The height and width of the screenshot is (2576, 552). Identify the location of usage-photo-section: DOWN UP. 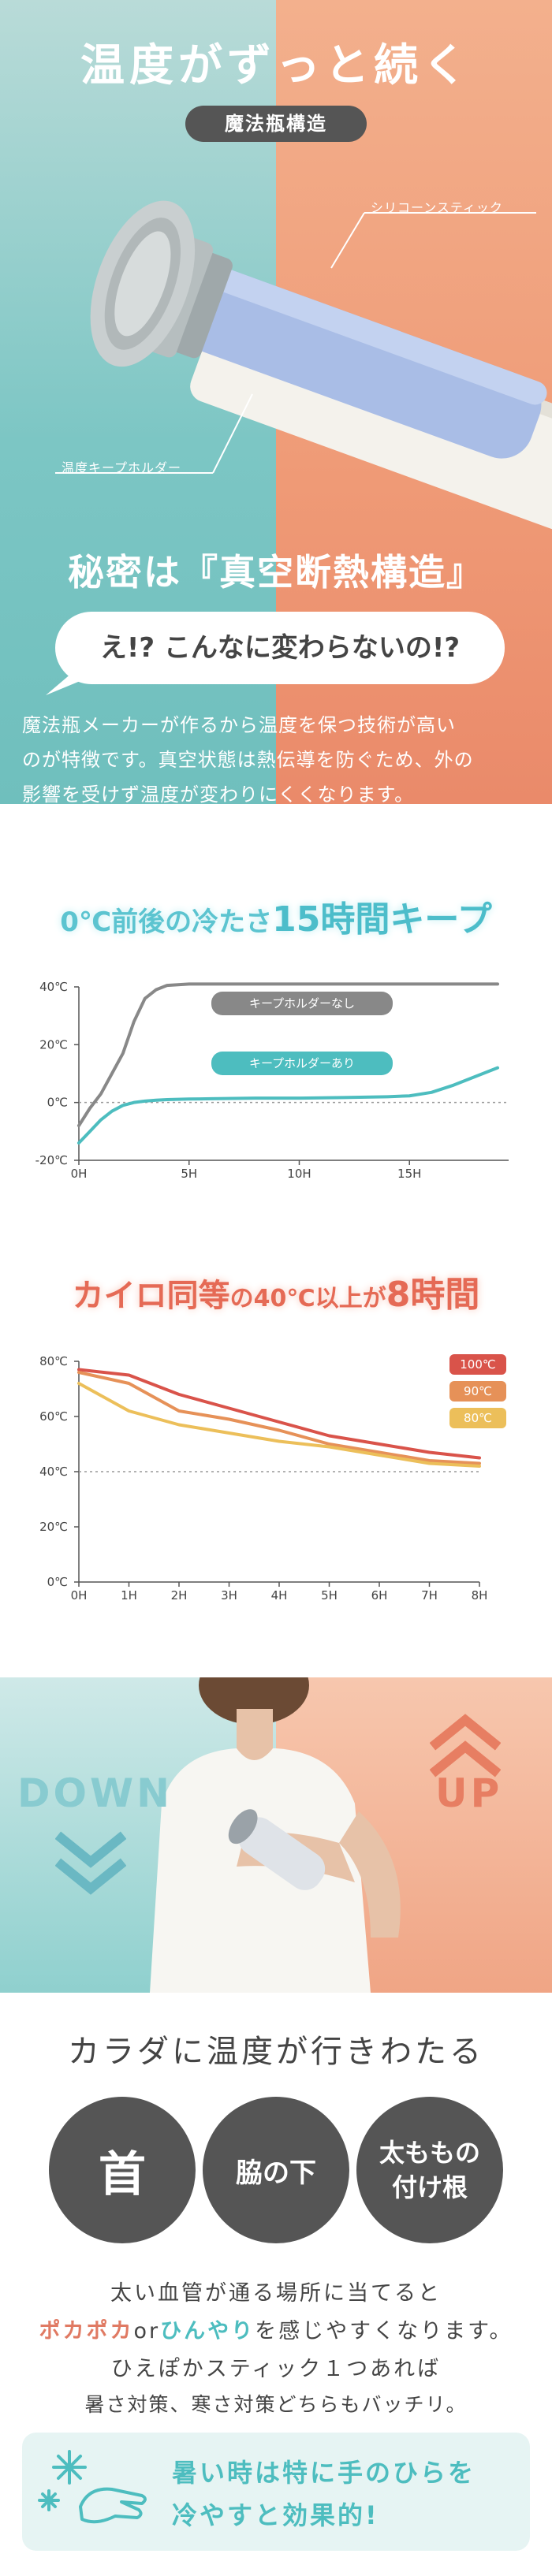
(276, 1835).